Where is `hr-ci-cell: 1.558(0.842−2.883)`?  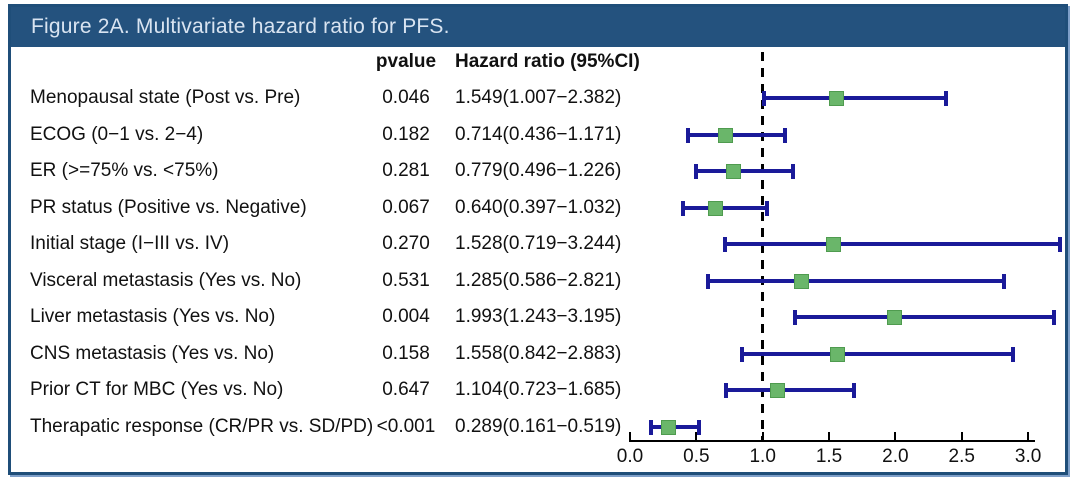 hr-ci-cell: 1.558(0.842−2.883) is located at coordinates (538, 353).